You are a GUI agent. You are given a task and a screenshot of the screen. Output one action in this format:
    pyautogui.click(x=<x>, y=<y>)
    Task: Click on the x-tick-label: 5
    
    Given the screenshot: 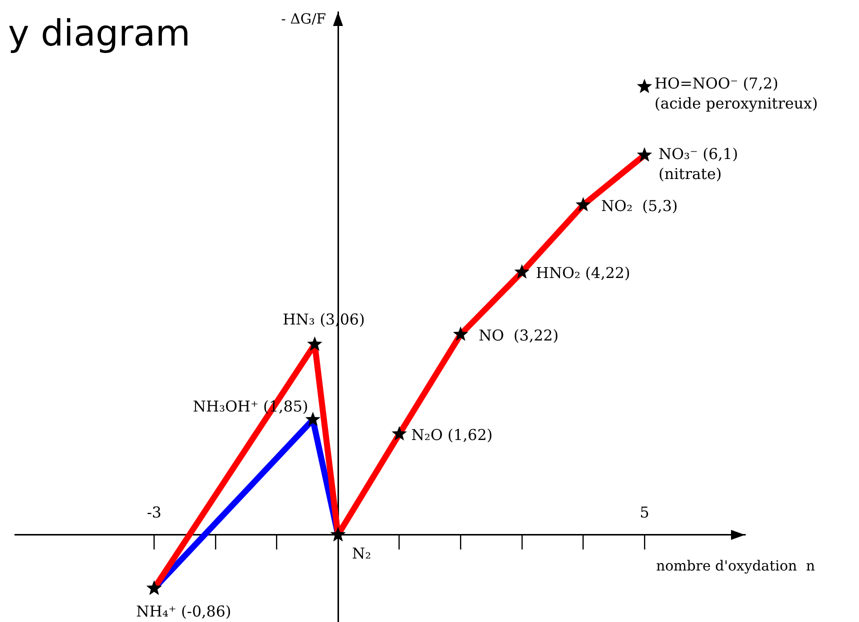 What is the action you would take?
    pyautogui.click(x=645, y=513)
    